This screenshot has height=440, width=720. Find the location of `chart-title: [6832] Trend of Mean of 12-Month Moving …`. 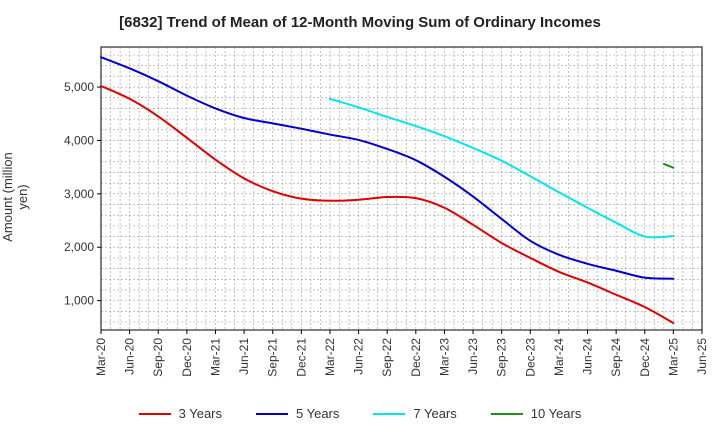

chart-title: [6832] Trend of Mean of 12-Month Moving … is located at coordinates (360, 22).